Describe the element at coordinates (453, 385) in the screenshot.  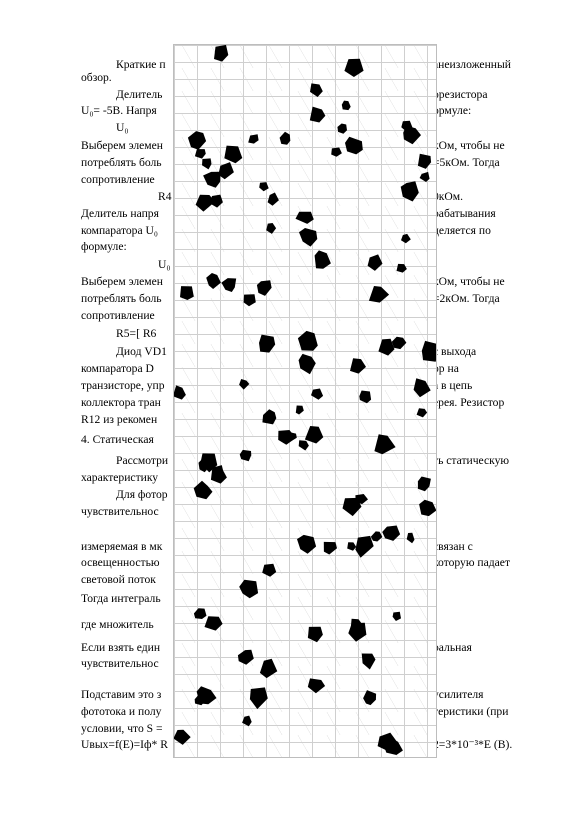
I see `text-line-right: а в цепь` at that location.